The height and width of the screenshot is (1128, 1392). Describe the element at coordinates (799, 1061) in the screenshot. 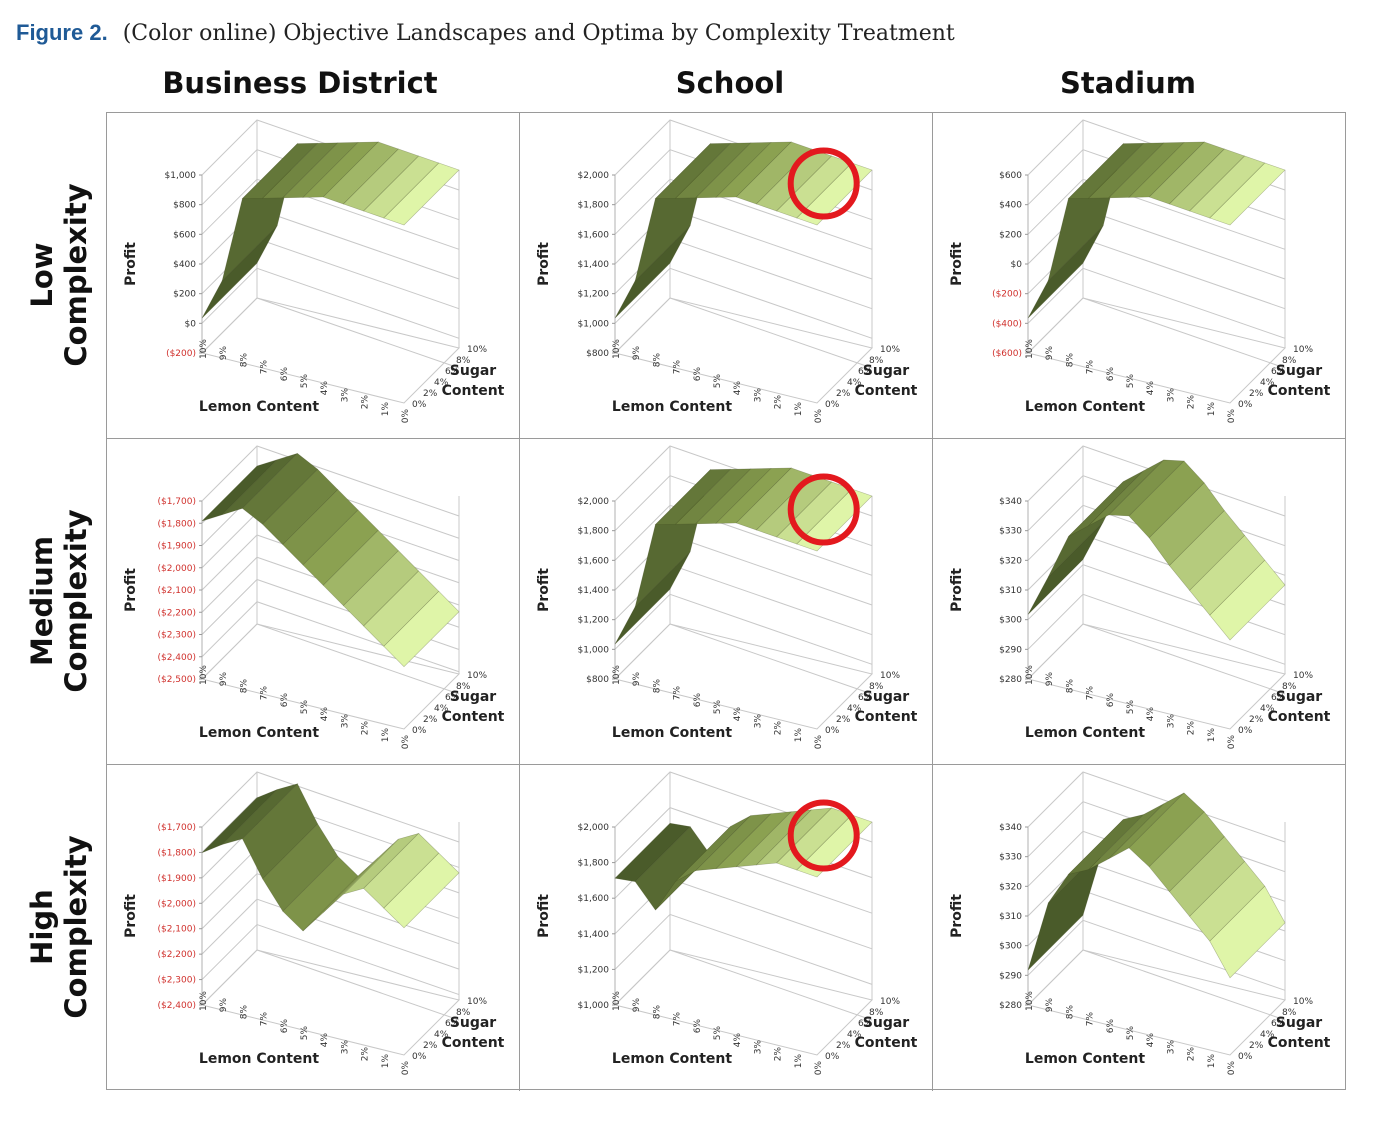

I see `x-tick-label: 1%` at that location.